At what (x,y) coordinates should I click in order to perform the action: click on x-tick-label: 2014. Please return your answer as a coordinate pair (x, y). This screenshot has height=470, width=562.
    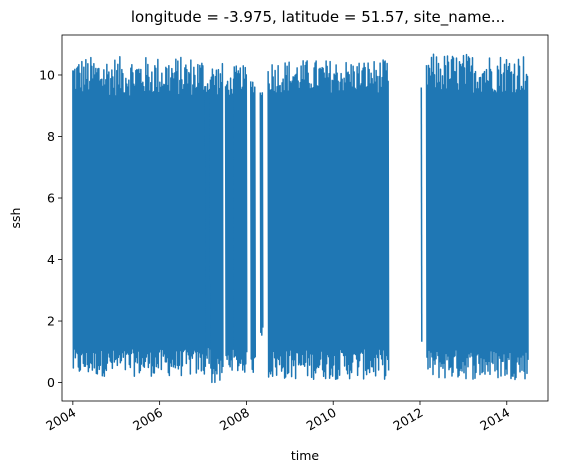
    Looking at the image, I should click on (494, 419).